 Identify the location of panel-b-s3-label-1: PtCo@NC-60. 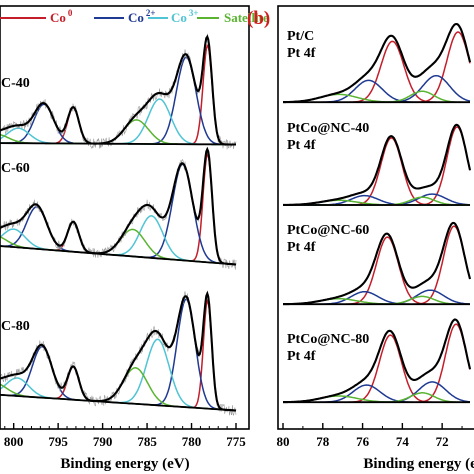
(328, 230).